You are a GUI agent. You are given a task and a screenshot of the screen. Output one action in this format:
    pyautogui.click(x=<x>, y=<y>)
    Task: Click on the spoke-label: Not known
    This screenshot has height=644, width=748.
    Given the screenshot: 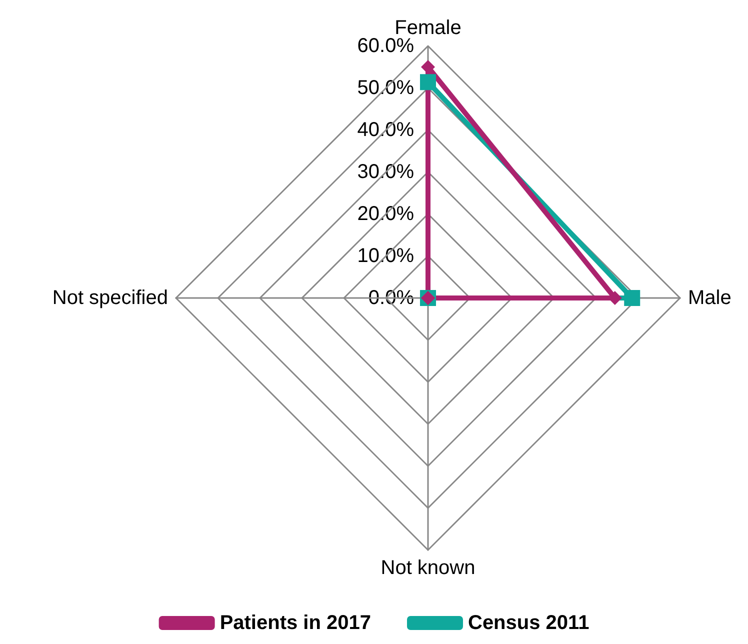 What is the action you would take?
    pyautogui.click(x=428, y=568)
    